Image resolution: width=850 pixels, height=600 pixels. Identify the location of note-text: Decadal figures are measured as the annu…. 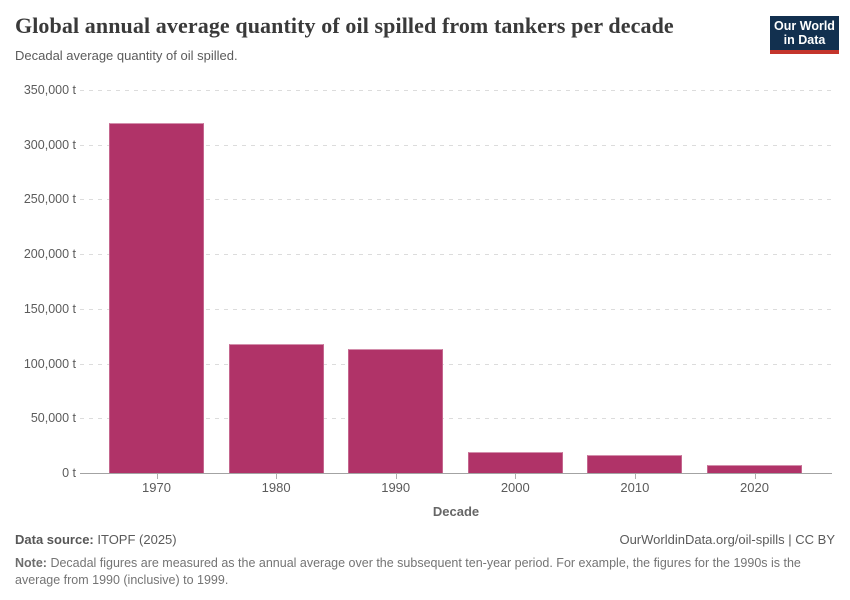
(408, 571).